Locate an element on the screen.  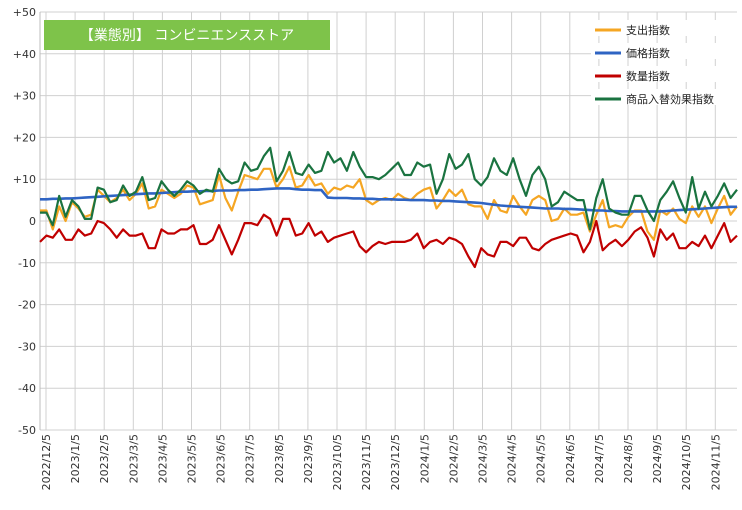
x-tick-label: 2024/10/5 is located at coordinates (686, 462).